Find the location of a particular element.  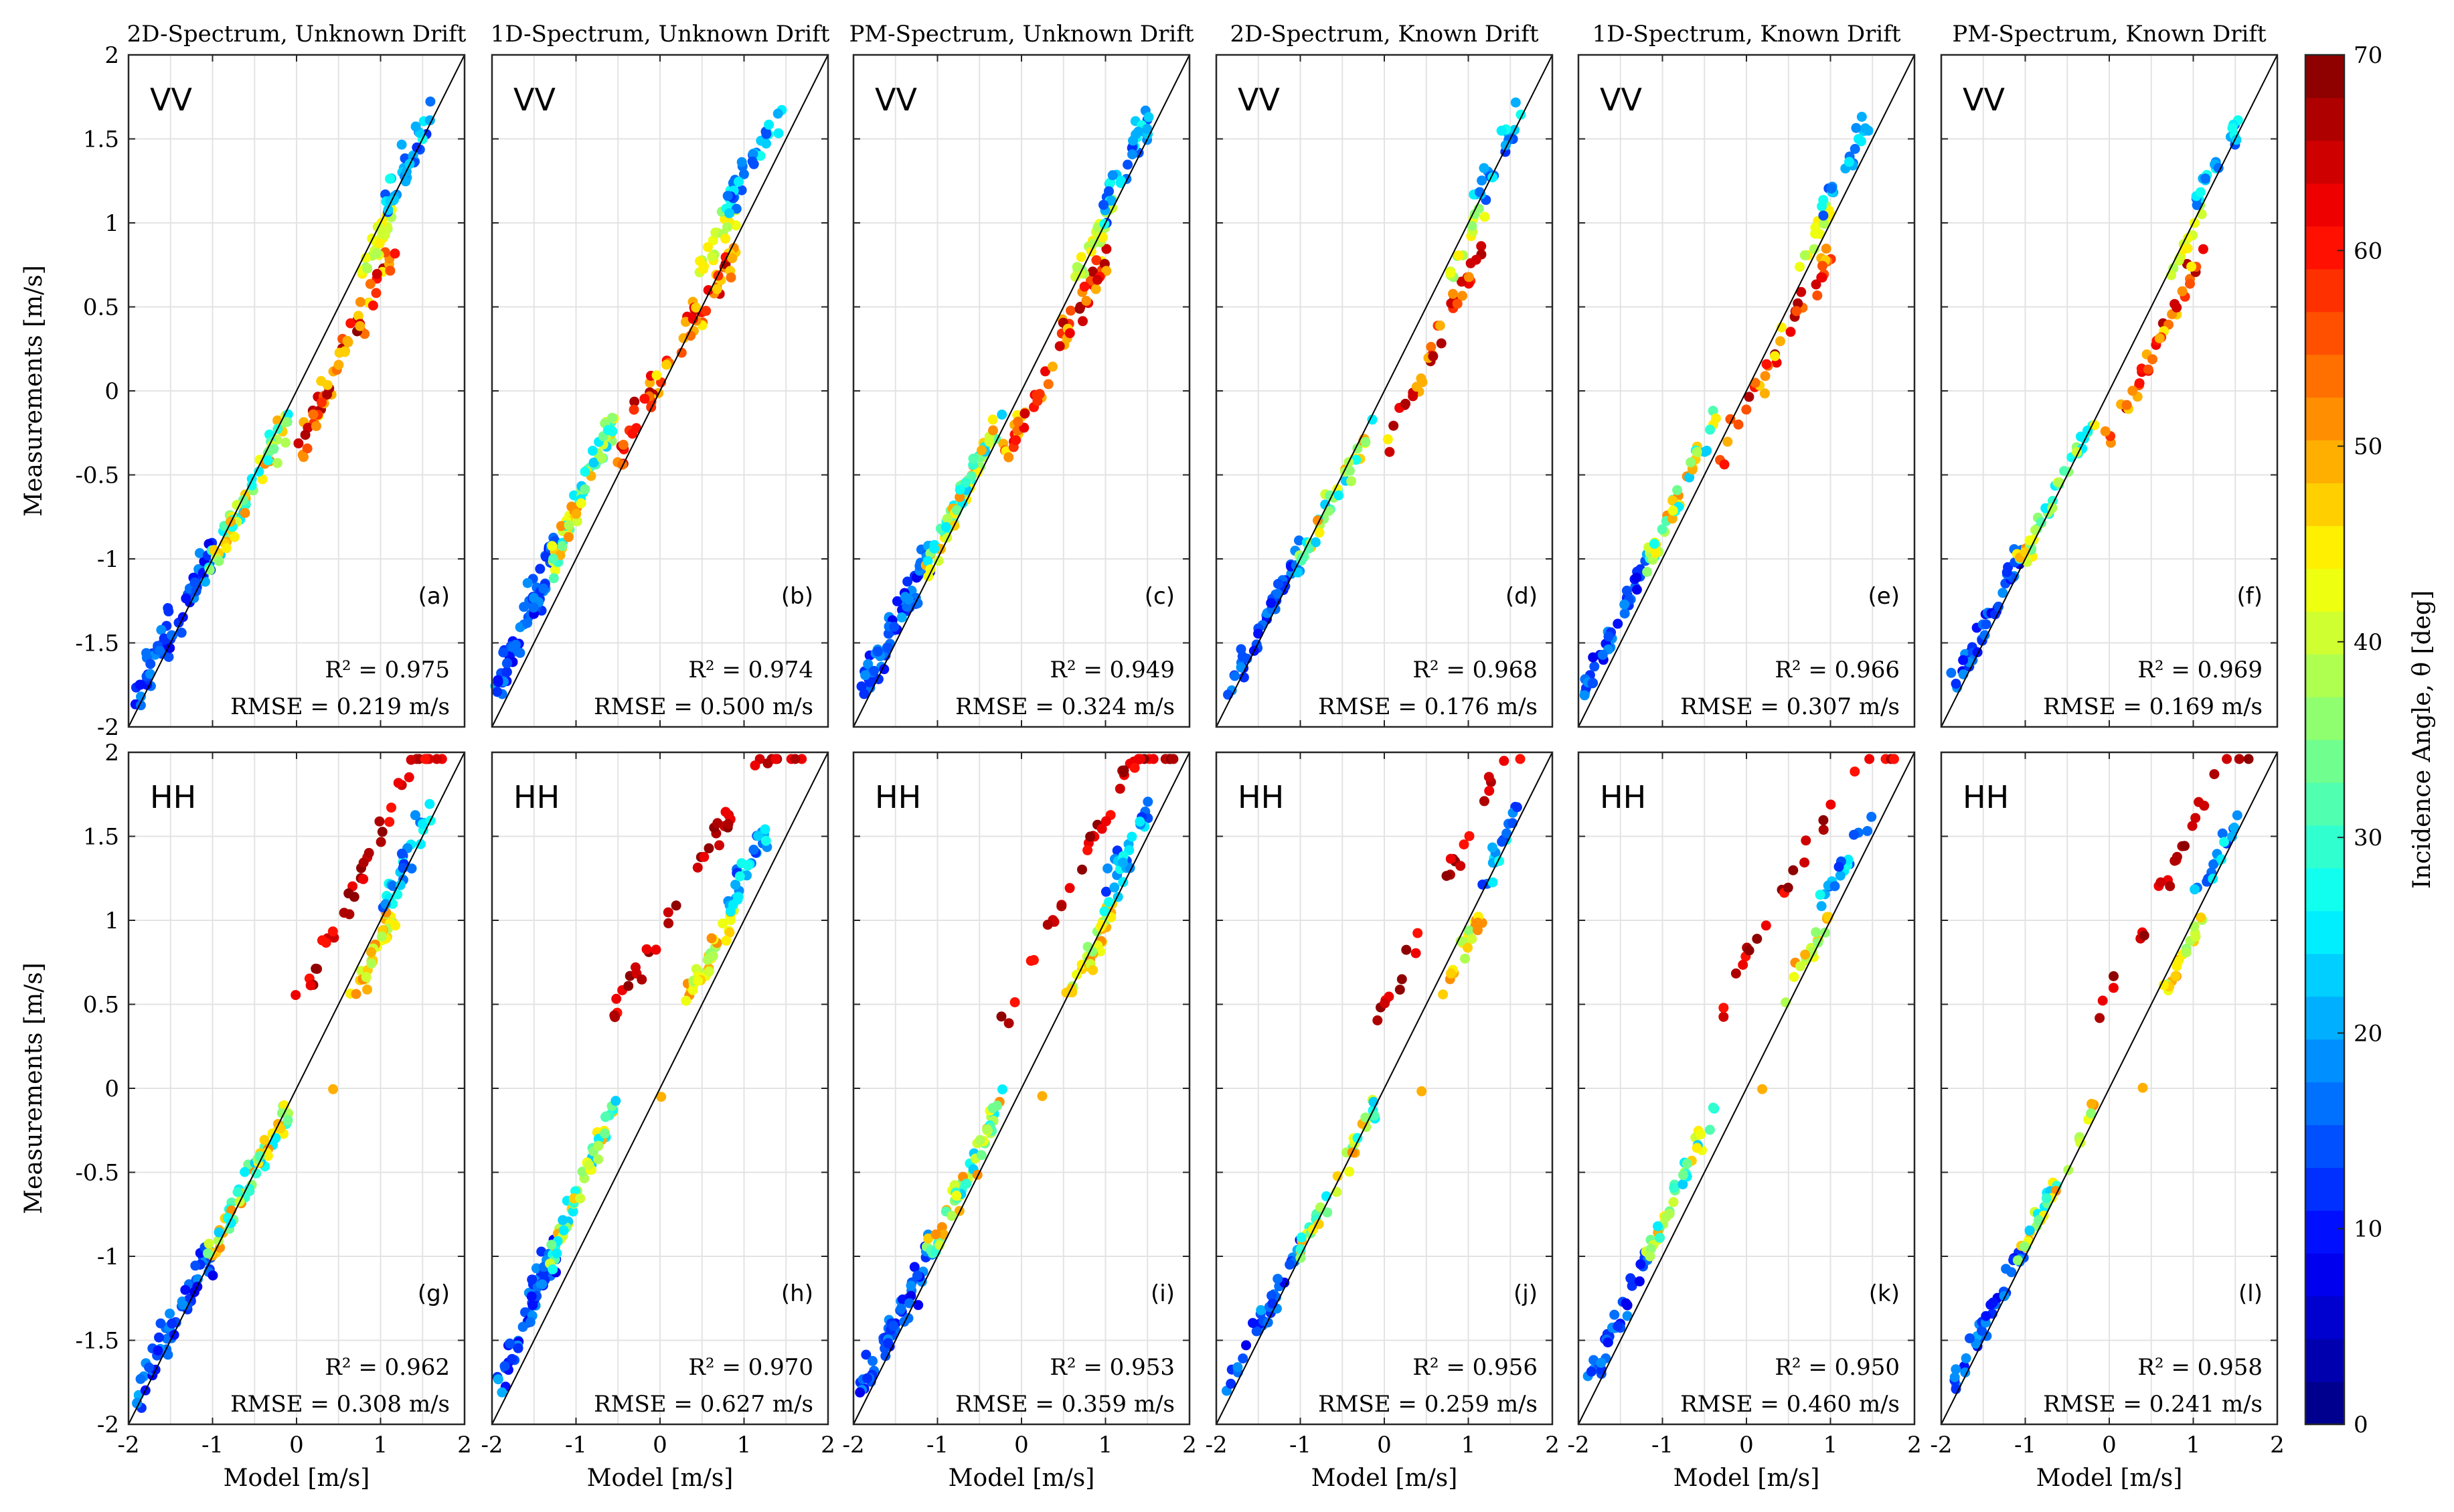

colorbar-label: Incidence Angle, θ [deg] is located at coordinates (2422, 739).